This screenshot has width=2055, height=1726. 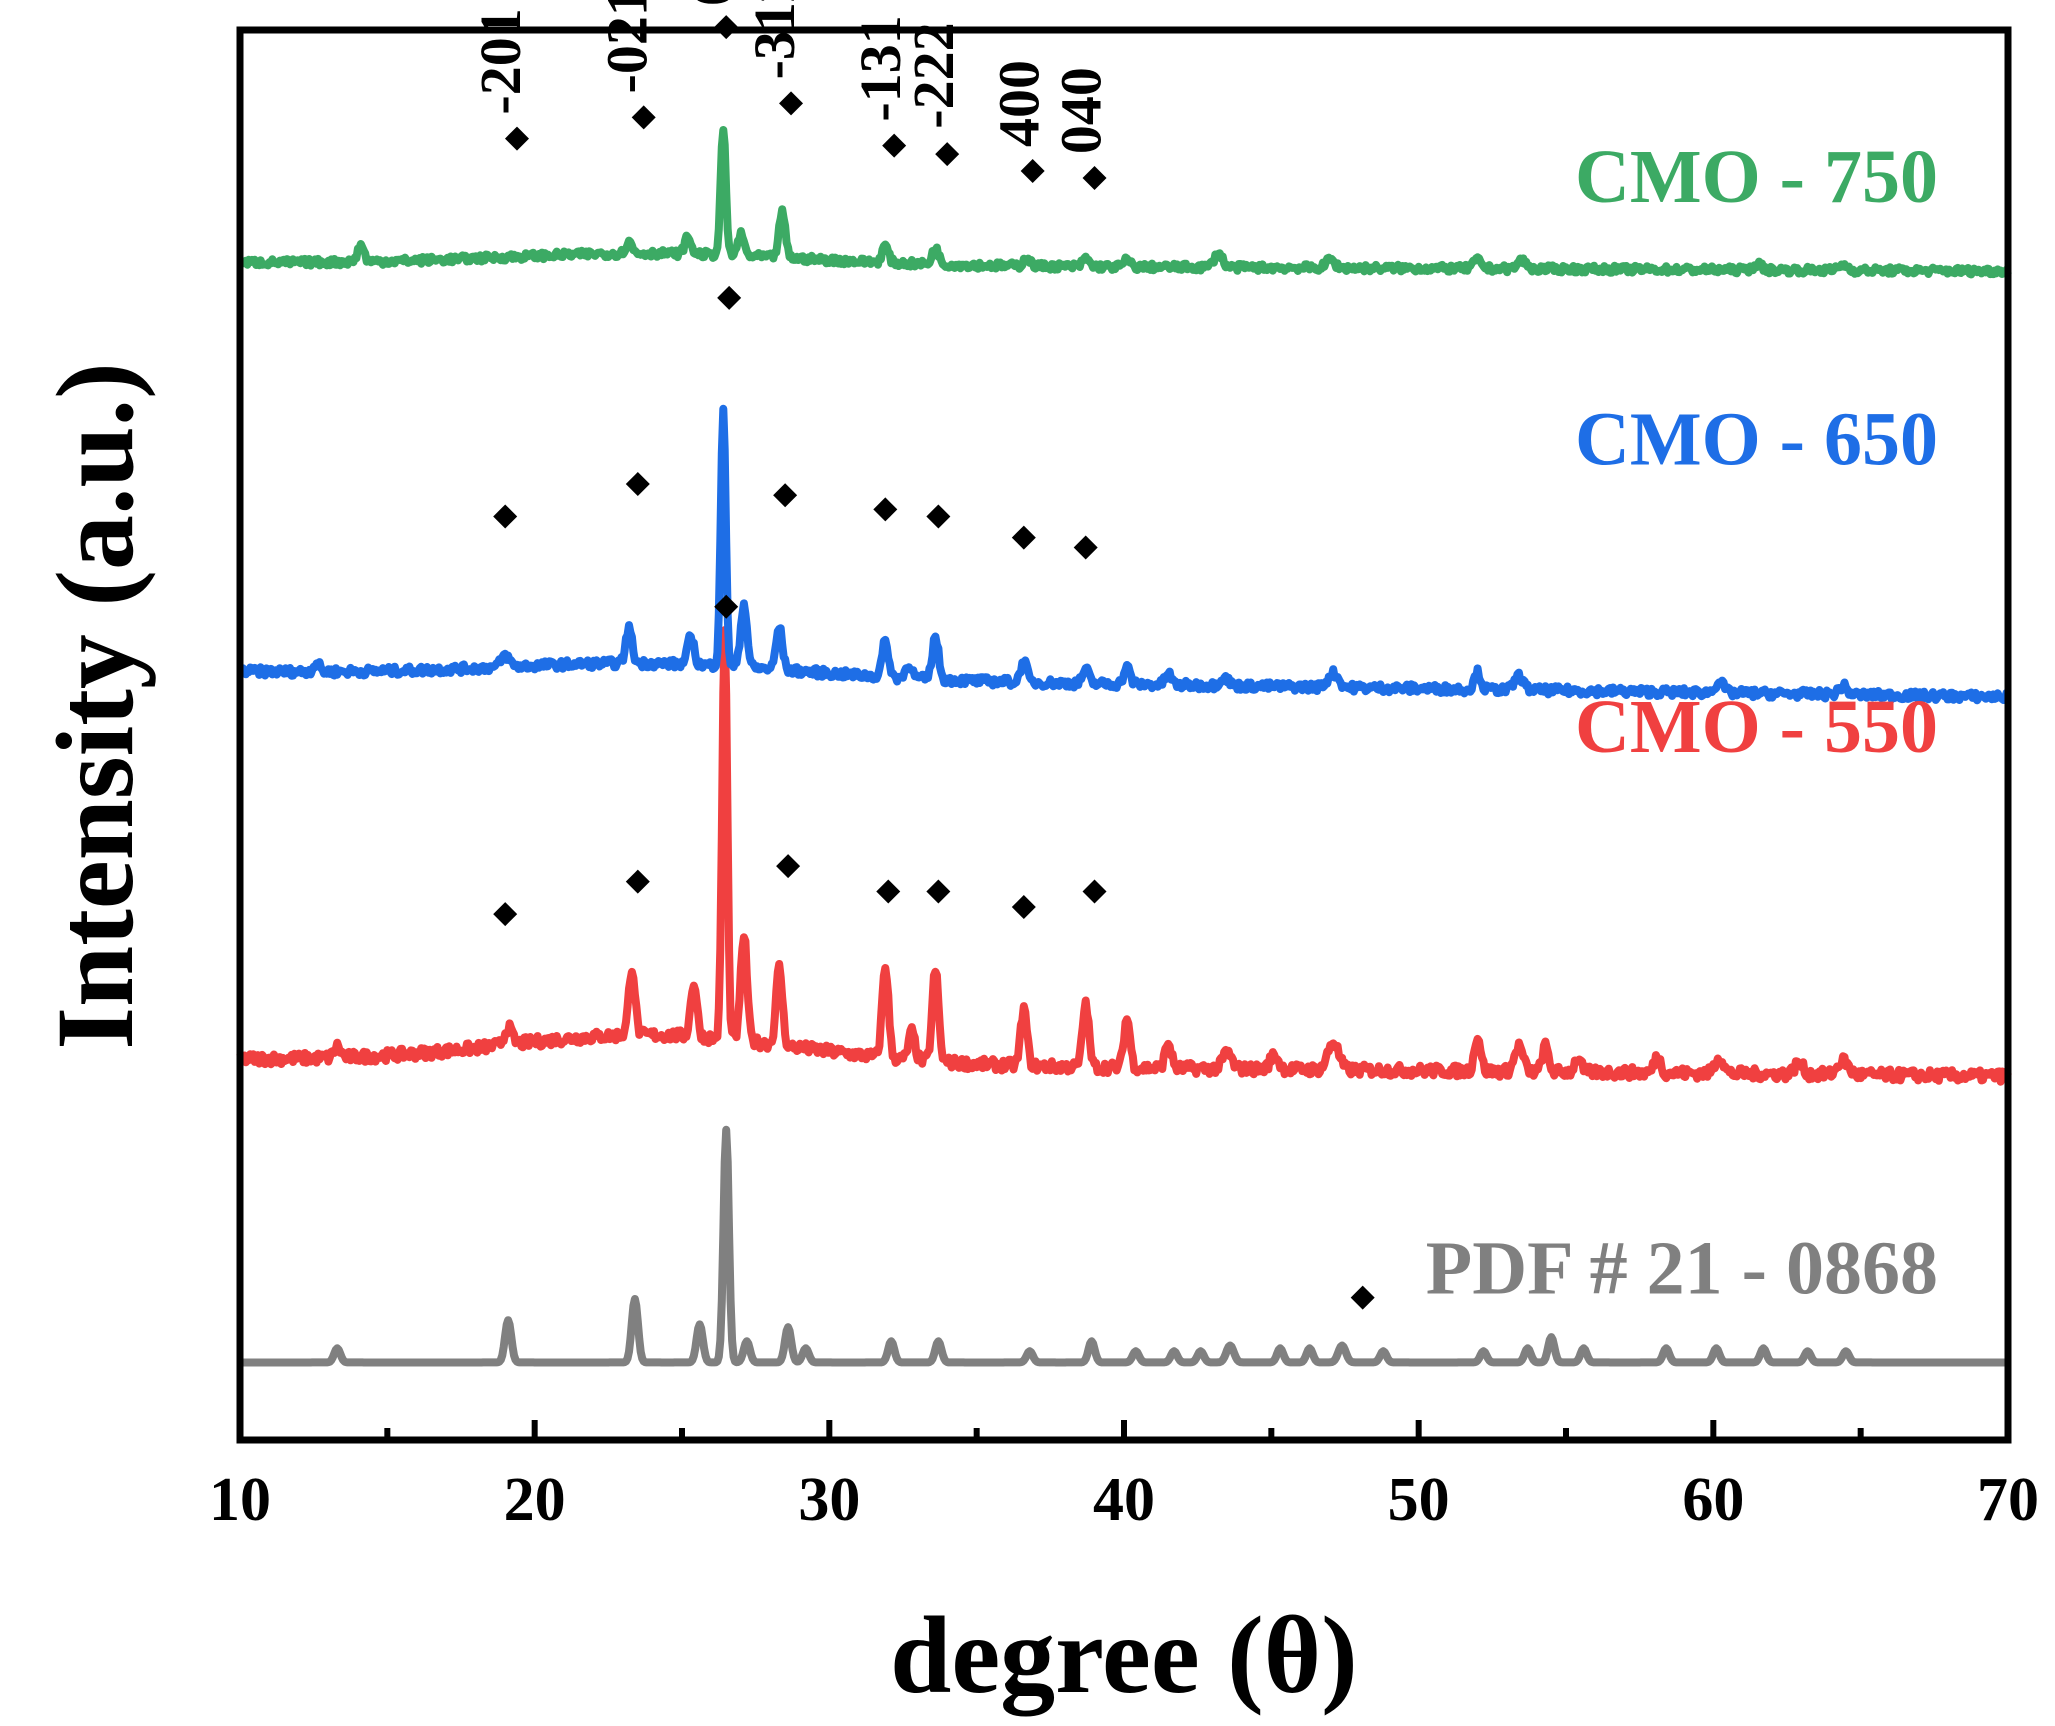 I want to click on series-label-cmo-550: CMO - 550, so click(x=1756, y=727).